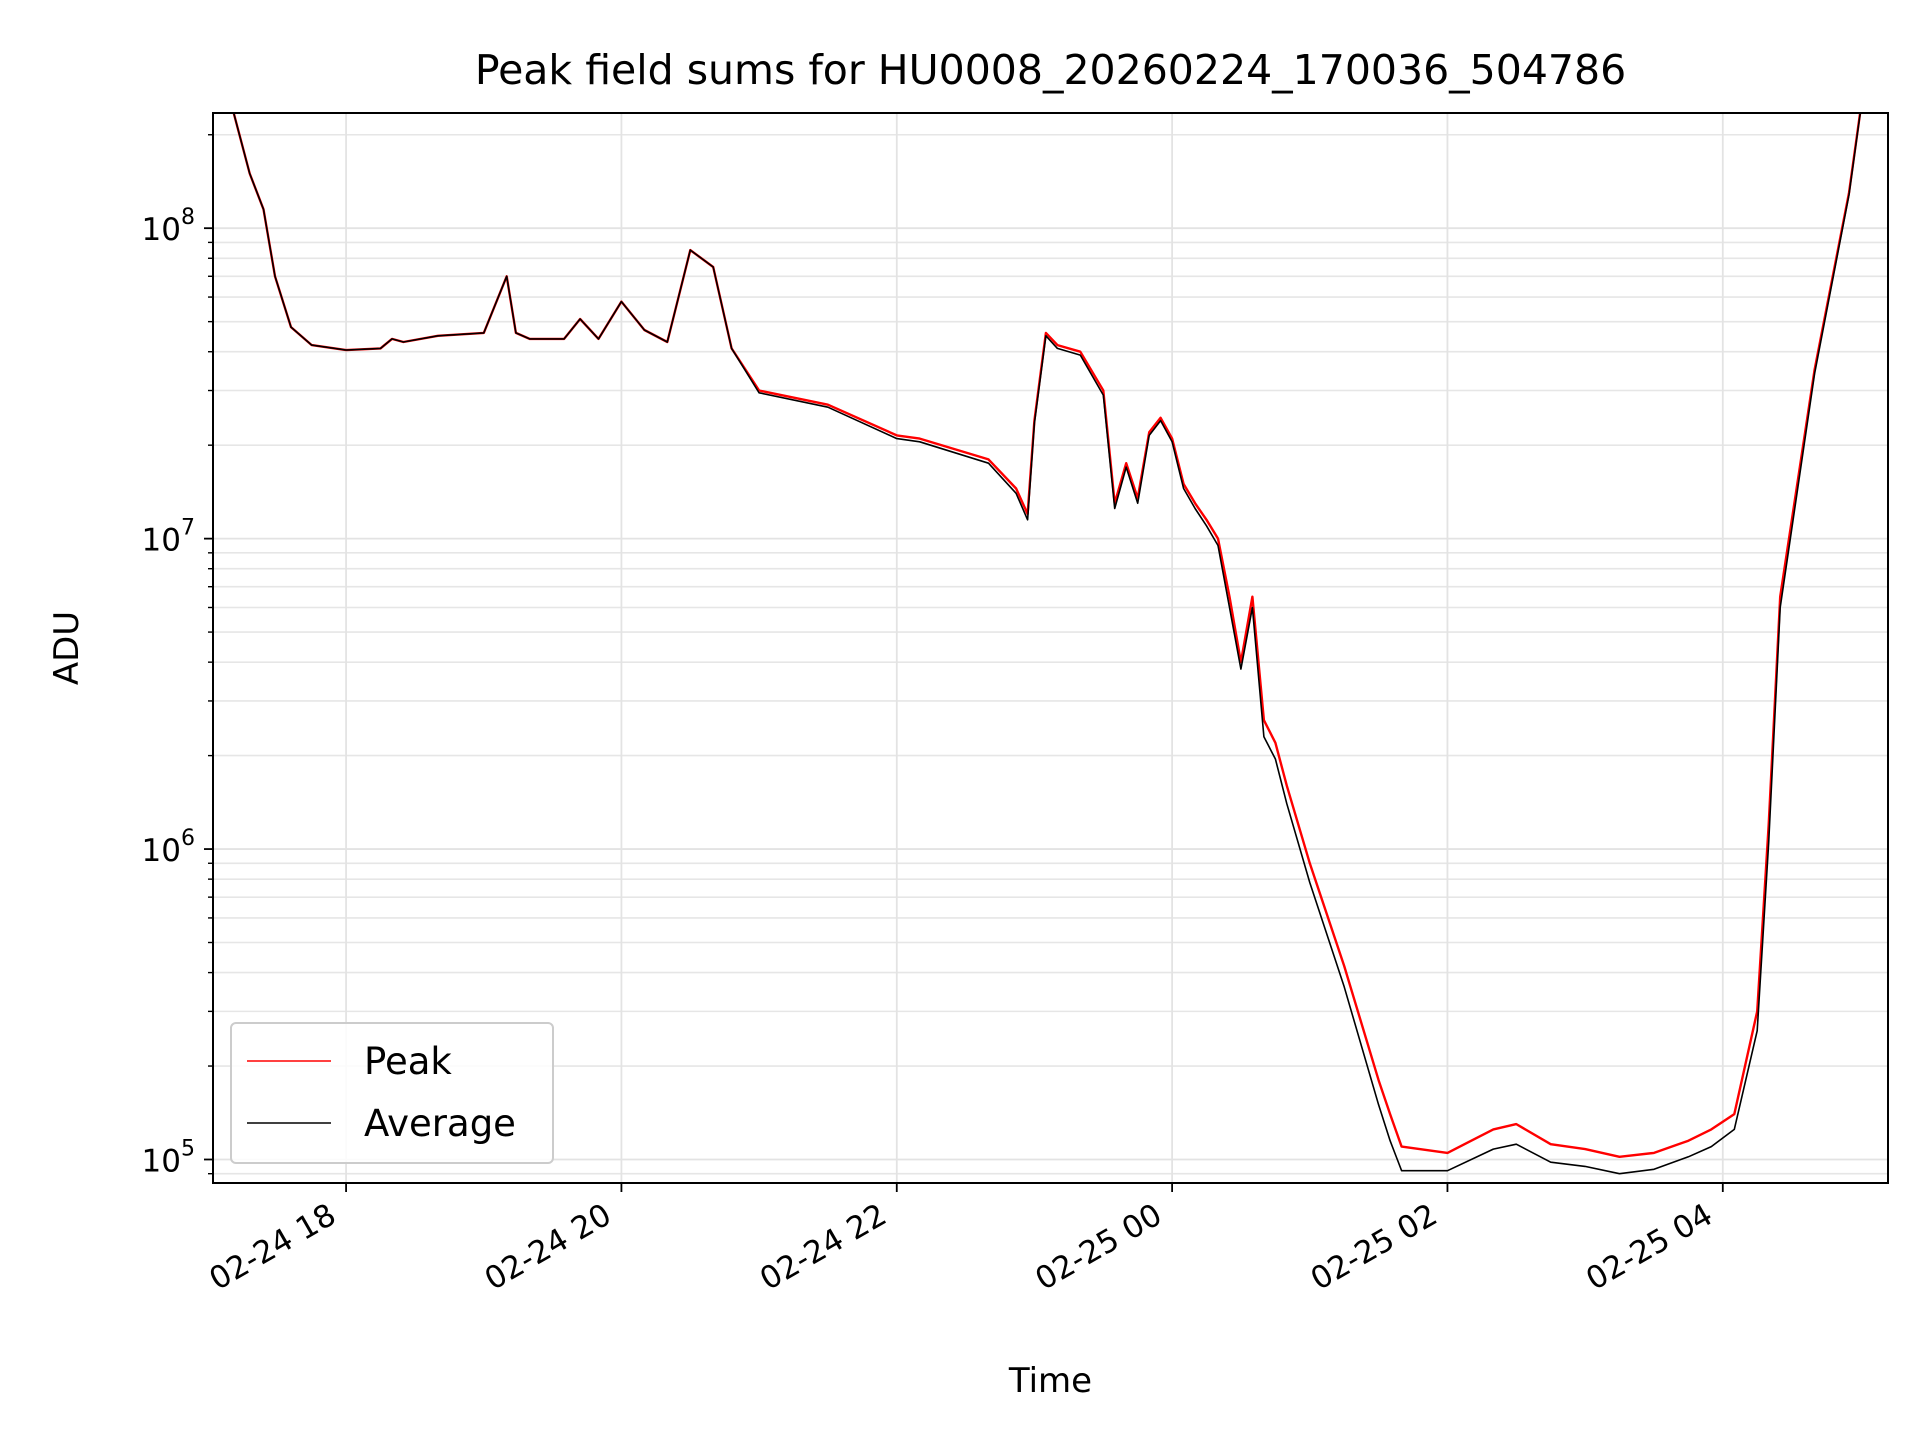  What do you see at coordinates (1050, 1381) in the screenshot?
I see `x-axis-label: Time` at bounding box center [1050, 1381].